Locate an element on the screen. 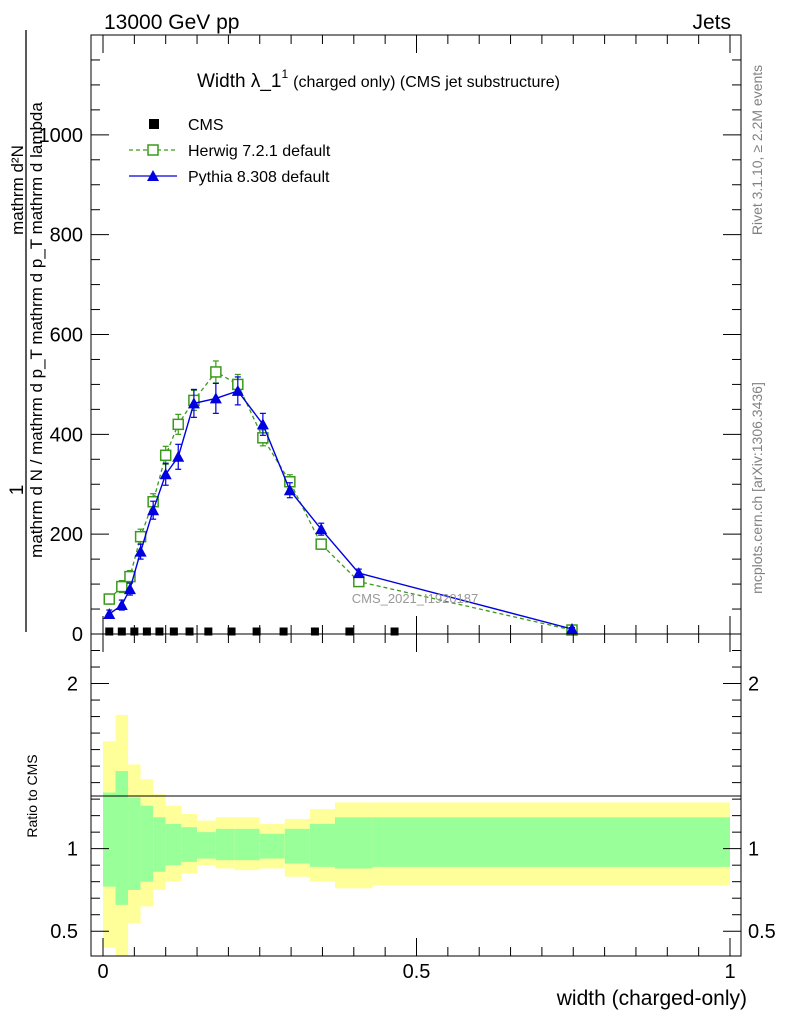  mcplots-label: mcplots.cern.ch [arXiv:1306.3436] is located at coordinates (757, 488).